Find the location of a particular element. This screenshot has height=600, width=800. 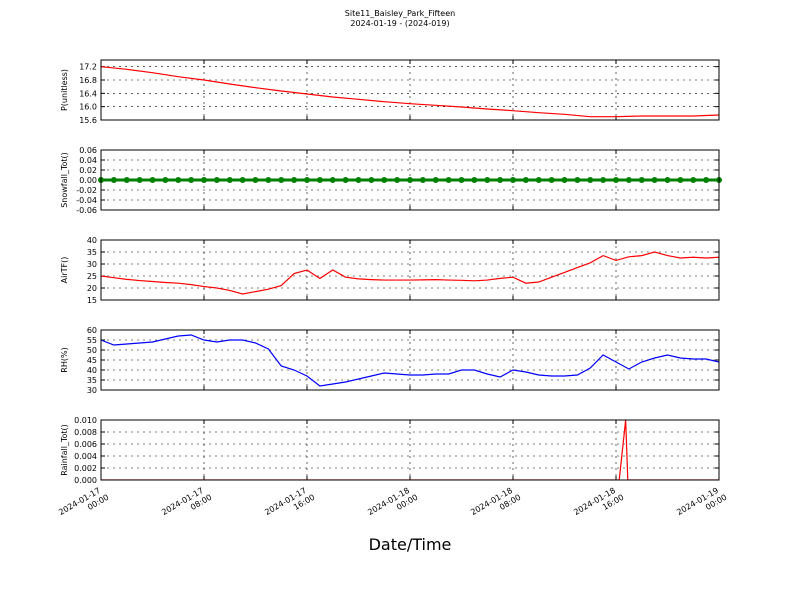

y-tick-label: 20 is located at coordinates (92, 288).